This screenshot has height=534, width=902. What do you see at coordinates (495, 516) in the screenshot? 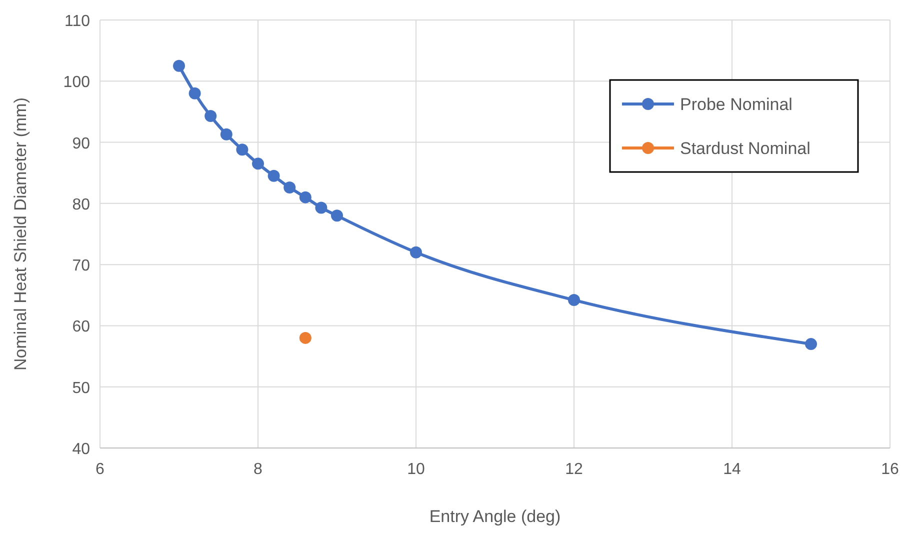
I see `x-axis-title: Entry Angle (deg)` at bounding box center [495, 516].